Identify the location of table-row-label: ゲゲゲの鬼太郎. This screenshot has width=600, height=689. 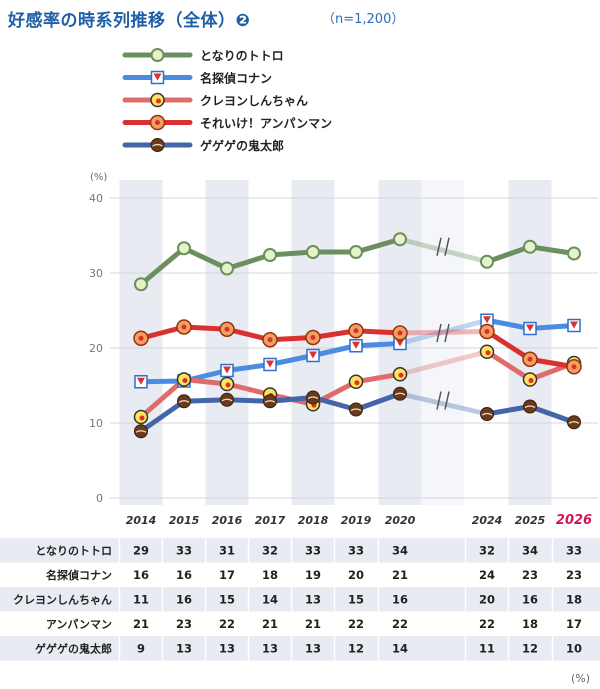
(73, 648).